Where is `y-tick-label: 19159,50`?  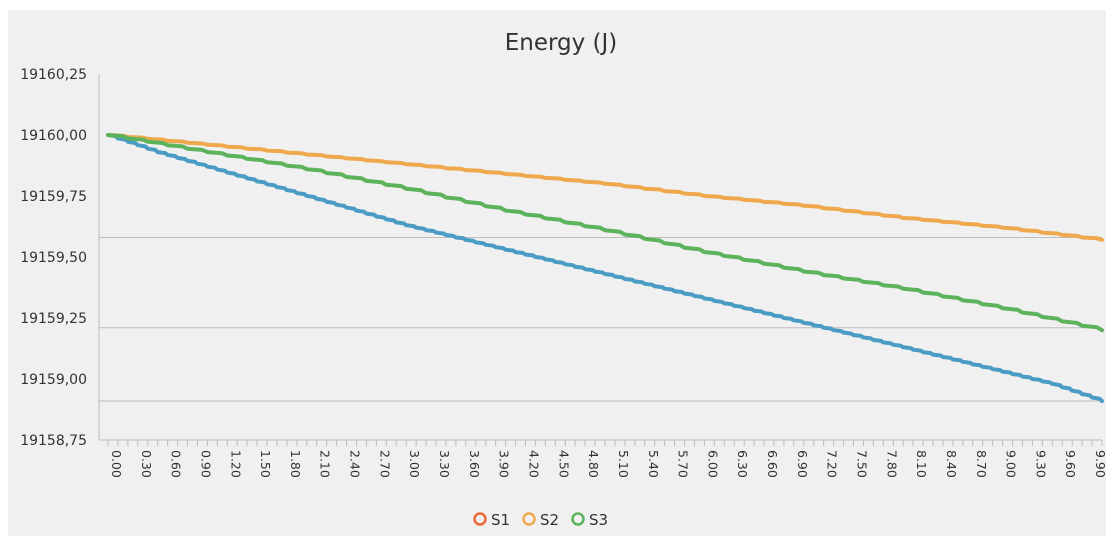 y-tick-label: 19159,50 is located at coordinates (53, 258).